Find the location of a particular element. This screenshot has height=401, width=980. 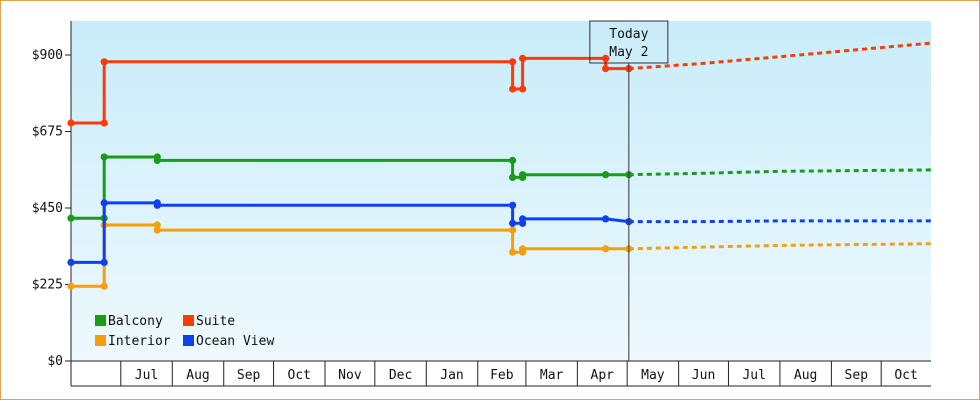

today-marker: Today May 2 is located at coordinates (629, 190).